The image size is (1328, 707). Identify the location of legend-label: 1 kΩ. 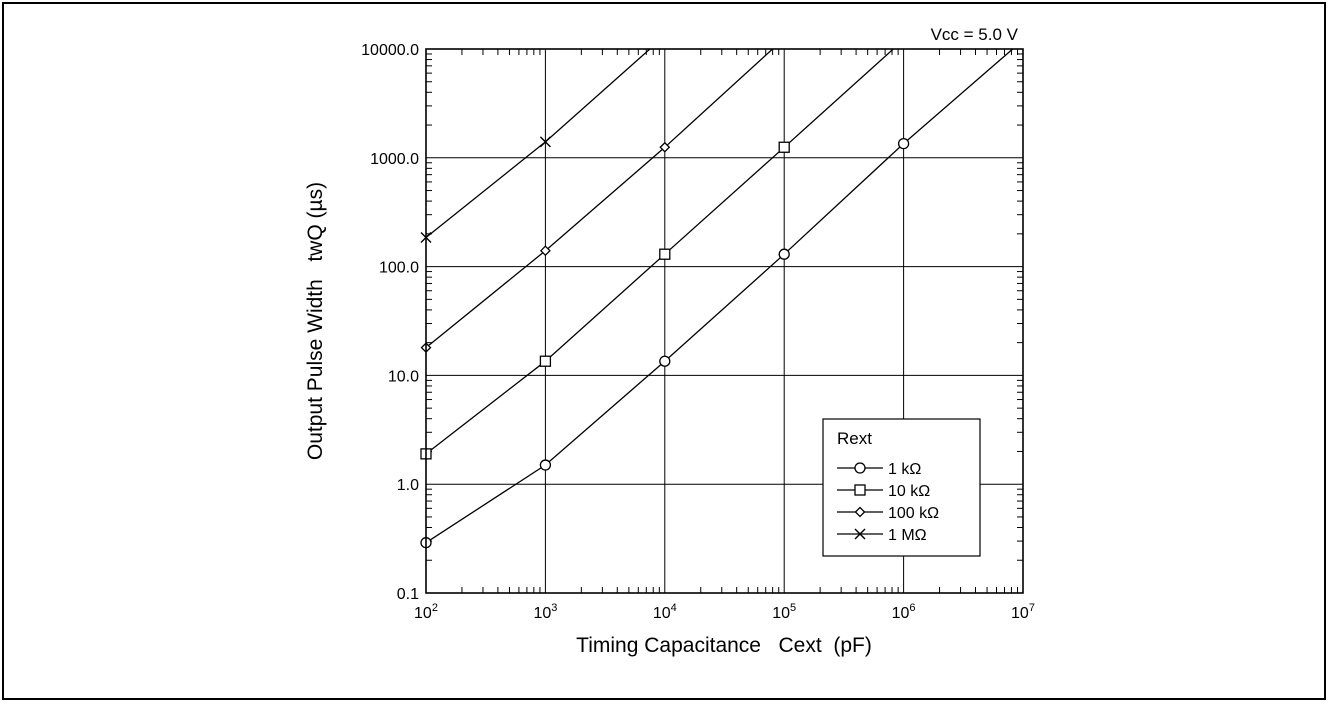
(904, 469).